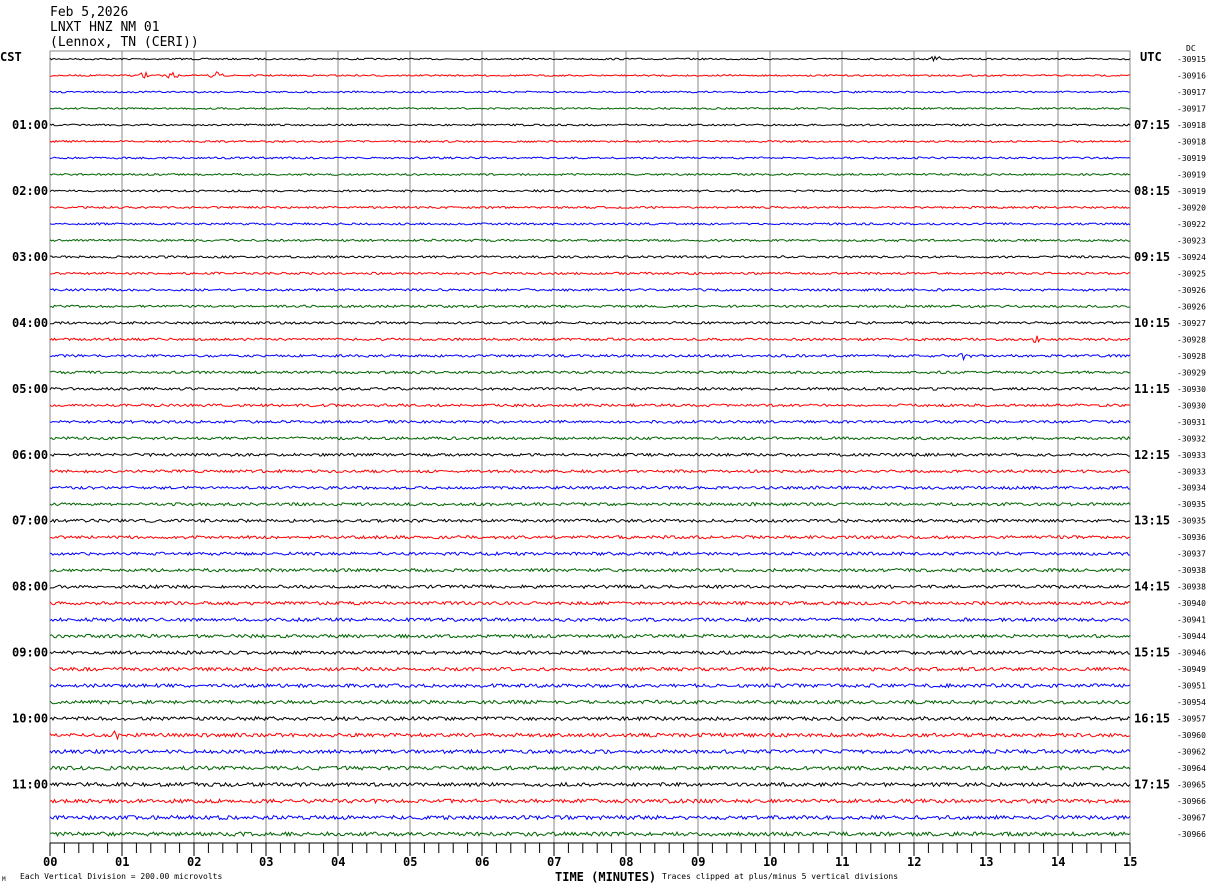 Image resolution: width=1210 pixels, height=886 pixels. Describe the element at coordinates (1191, 669) in the screenshot. I see `dc-offset-label: -30949` at that location.